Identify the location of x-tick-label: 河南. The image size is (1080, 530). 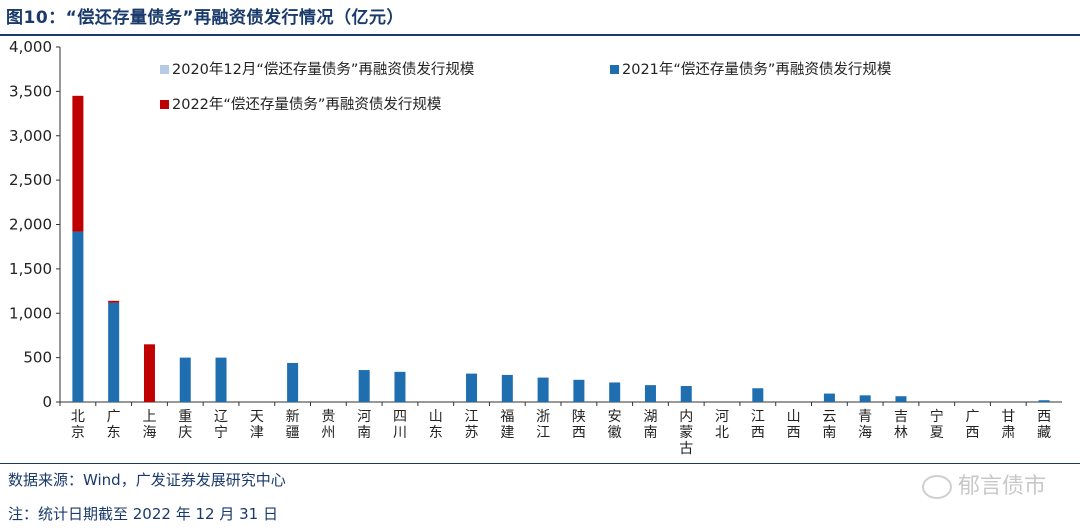
(364, 425).